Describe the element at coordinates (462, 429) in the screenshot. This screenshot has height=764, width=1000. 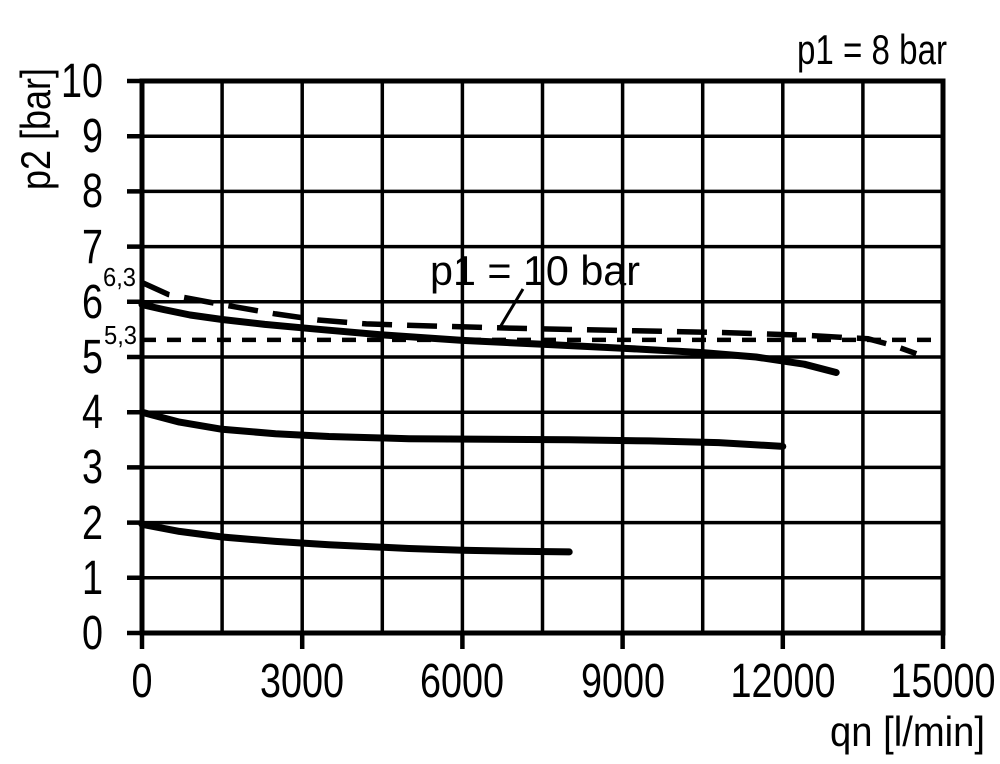
I see `curve-setting-4bar` at that location.